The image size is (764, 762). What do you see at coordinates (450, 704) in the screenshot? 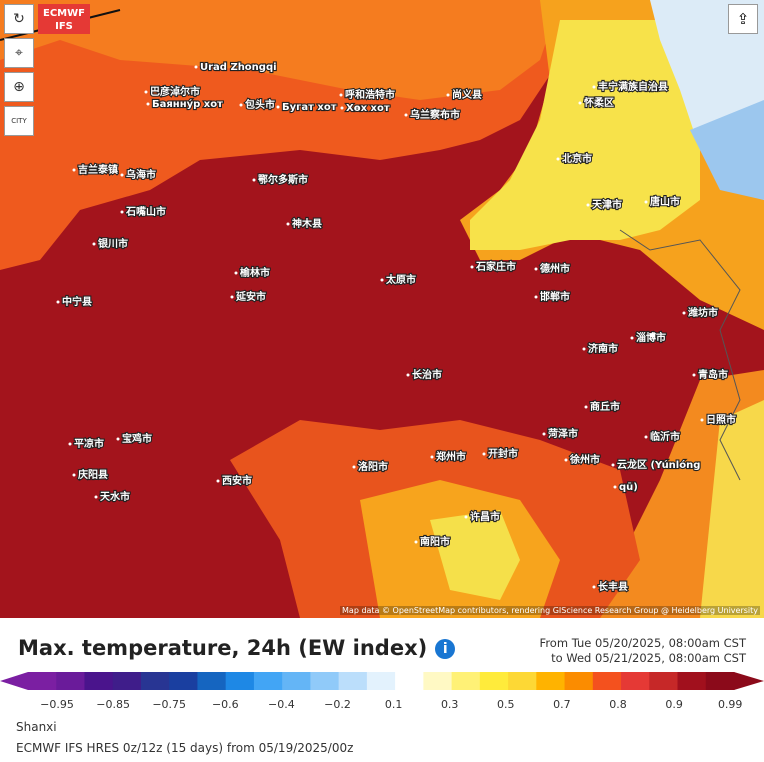
I see `colorbar-tick-label: 0.3` at bounding box center [450, 704].